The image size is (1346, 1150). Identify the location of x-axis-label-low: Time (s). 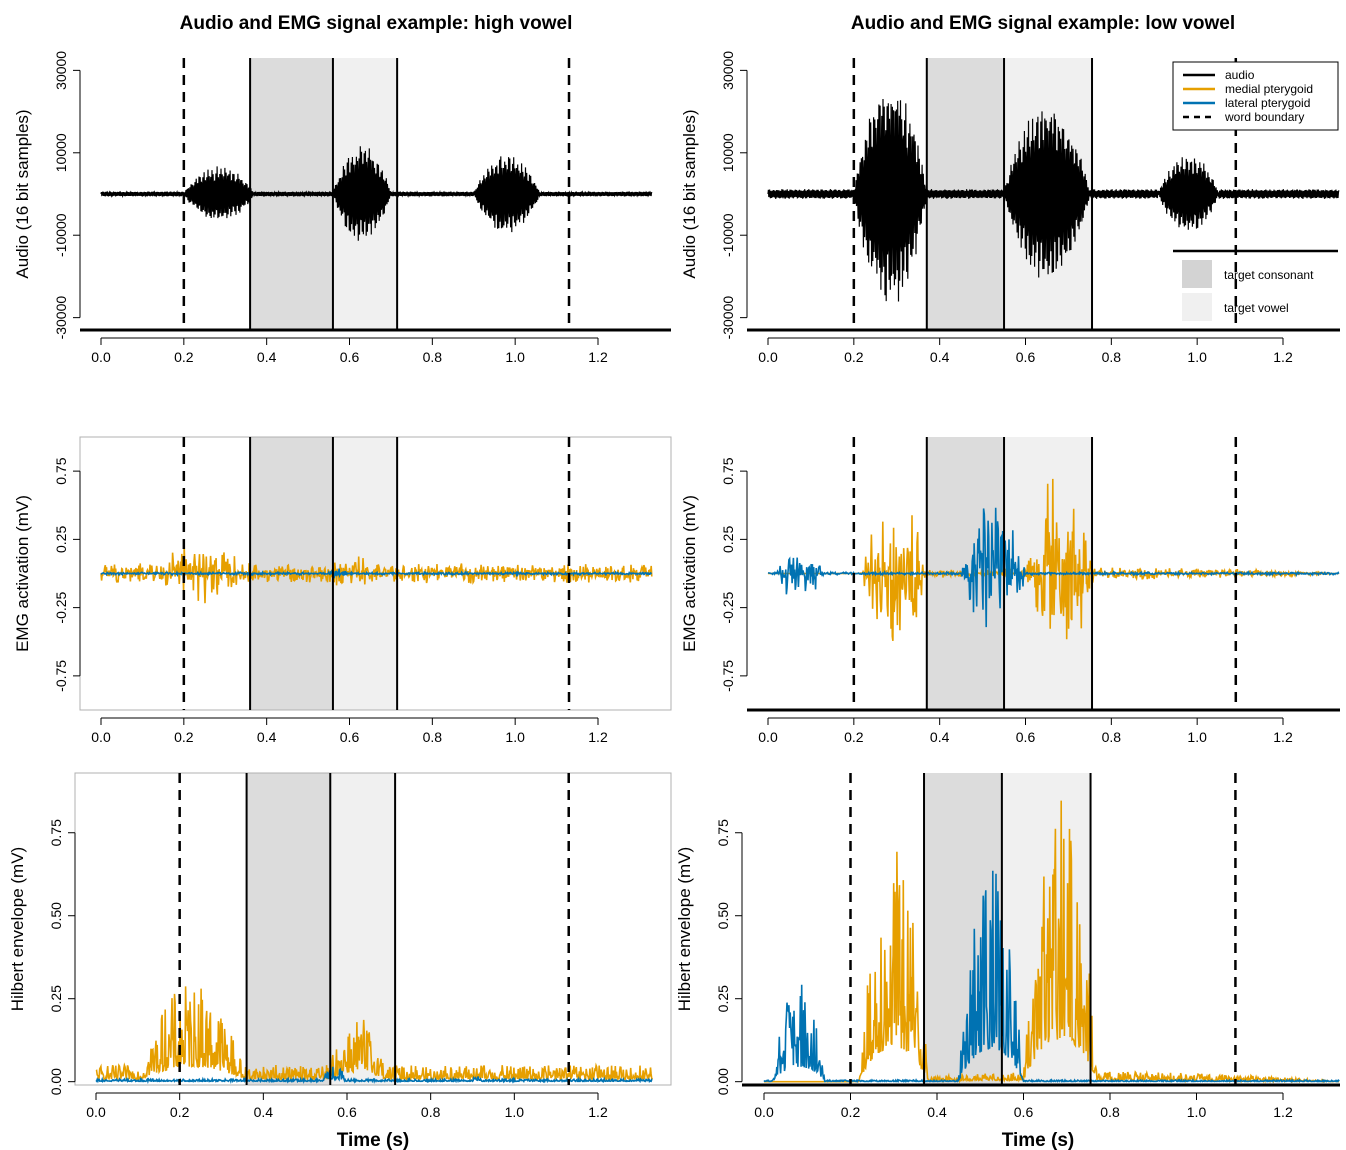
(1038, 1140).